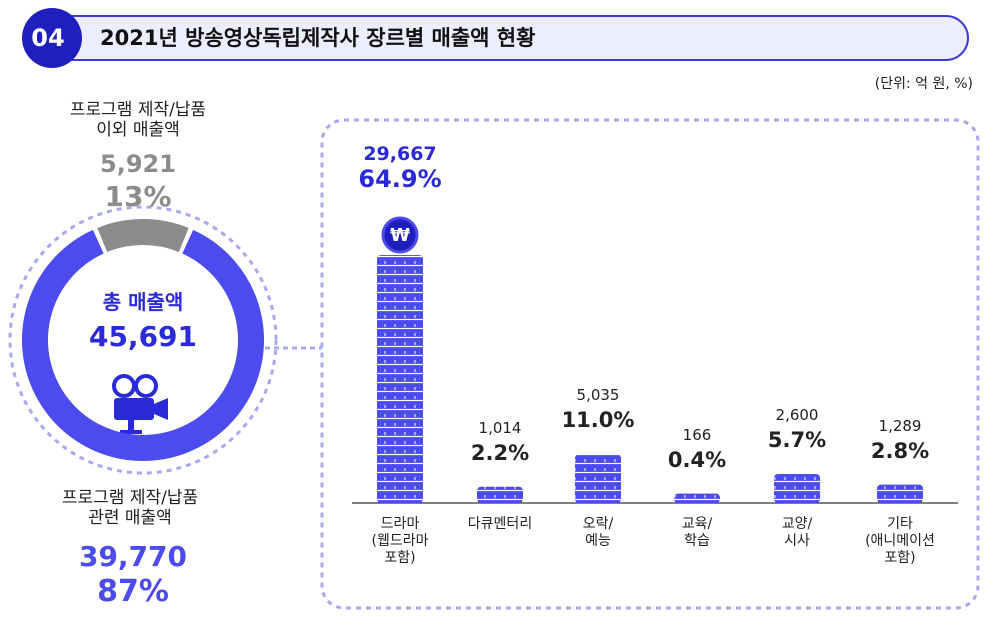 The image size is (987, 627). What do you see at coordinates (500, 524) in the screenshot?
I see `category-label: 다큐멘터리` at bounding box center [500, 524].